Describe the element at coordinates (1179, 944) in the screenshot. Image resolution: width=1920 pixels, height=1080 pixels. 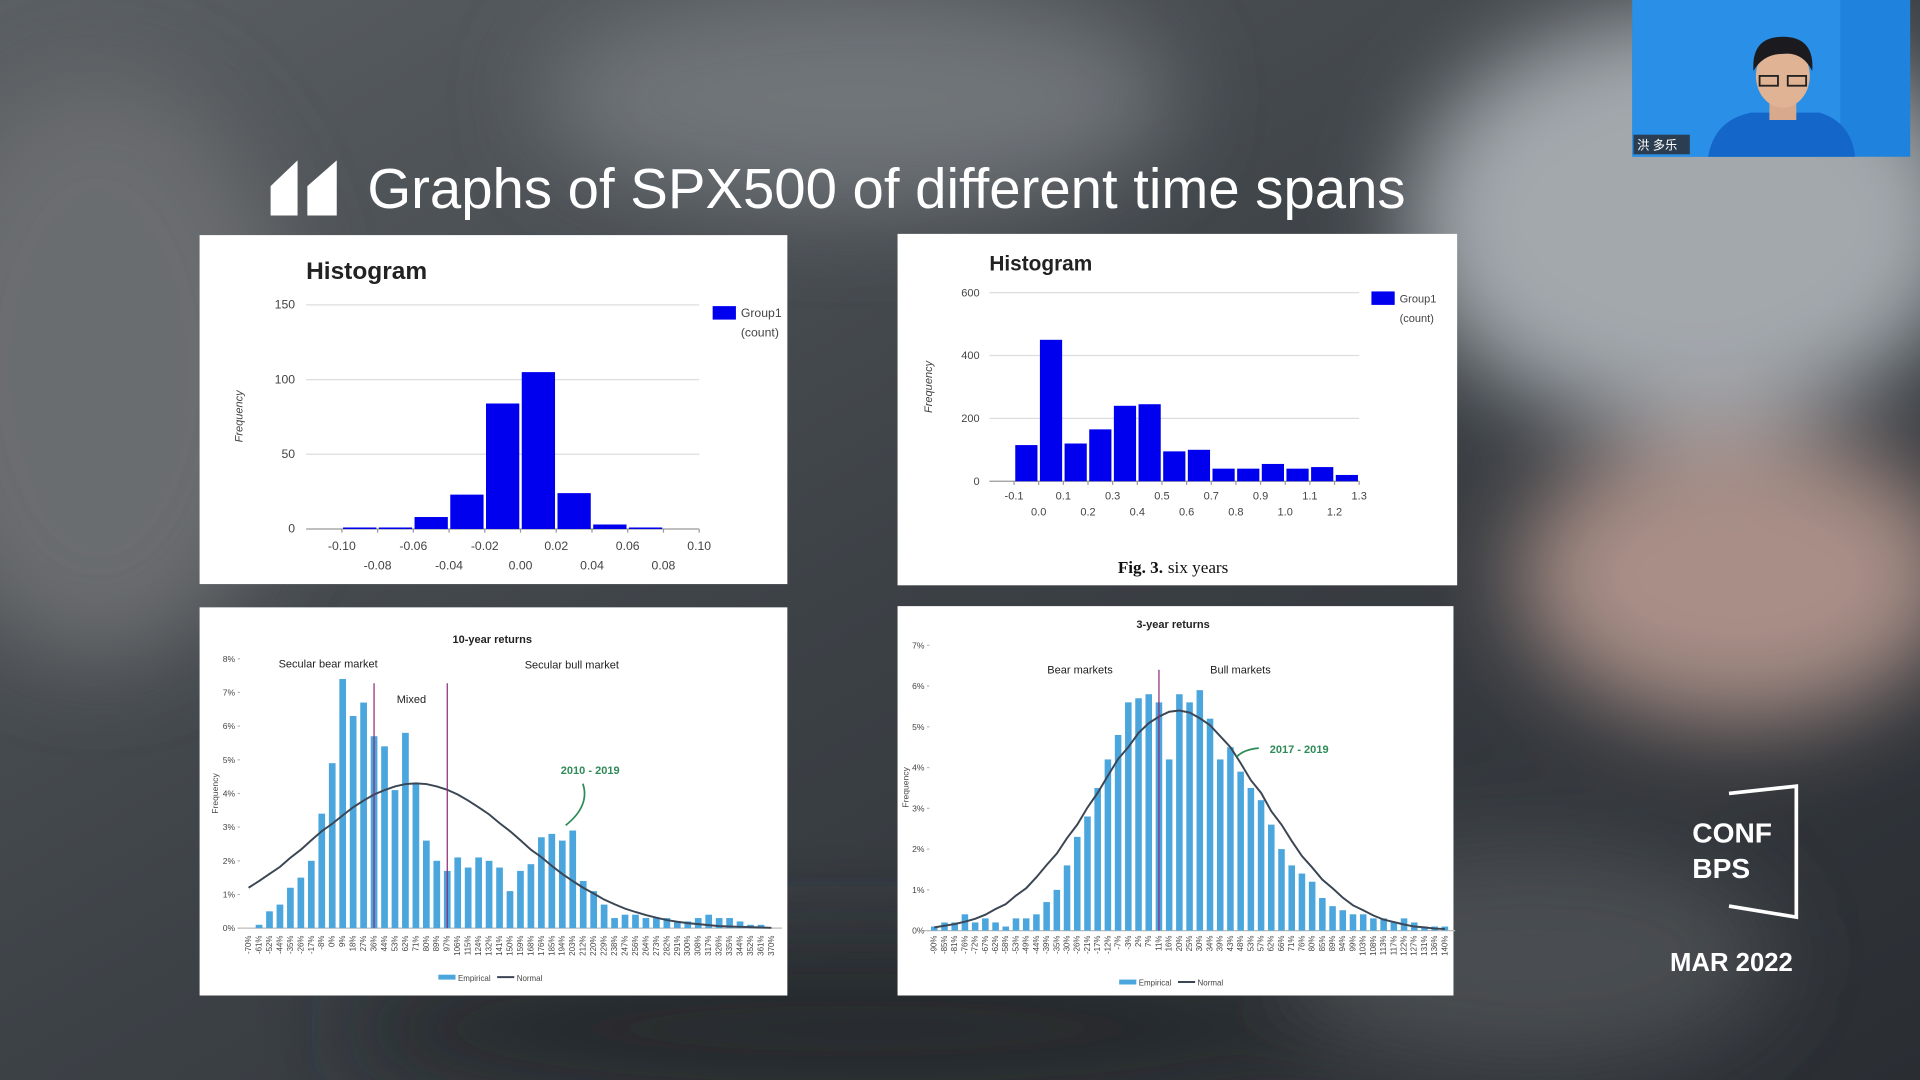
I see `x-tick-label: 20%` at that location.